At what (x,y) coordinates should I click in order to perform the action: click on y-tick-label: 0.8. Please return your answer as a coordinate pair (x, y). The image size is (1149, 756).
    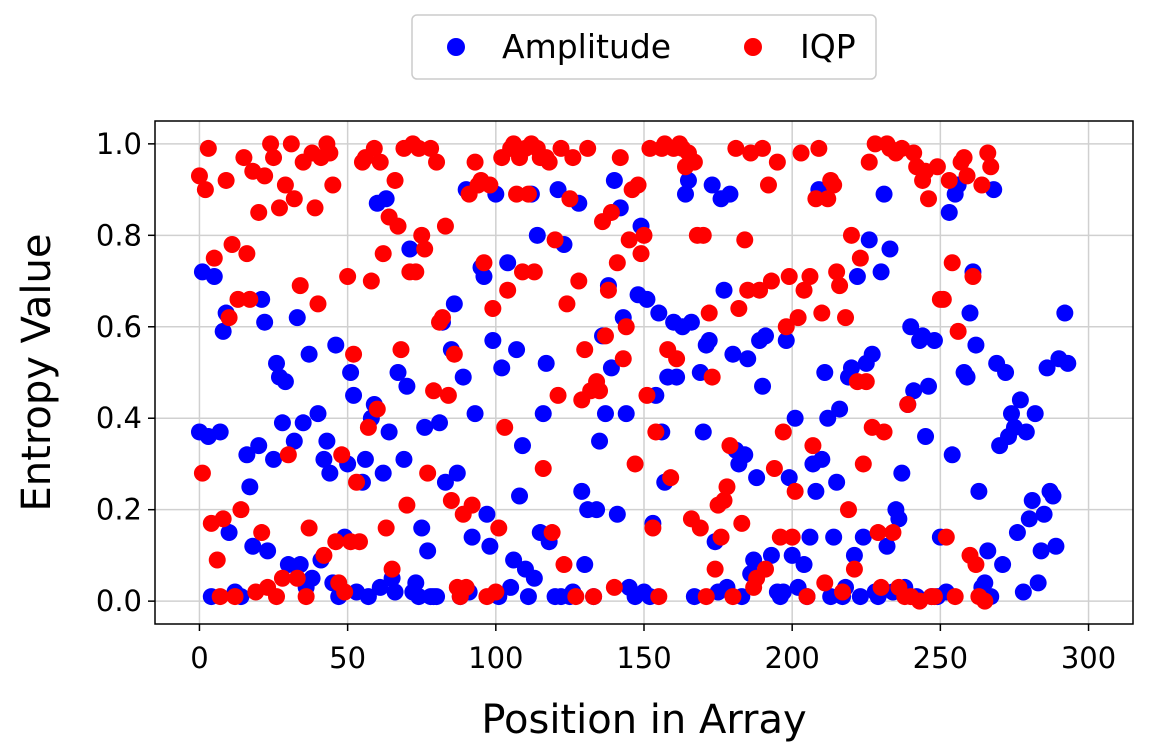
    Looking at the image, I should click on (119, 235).